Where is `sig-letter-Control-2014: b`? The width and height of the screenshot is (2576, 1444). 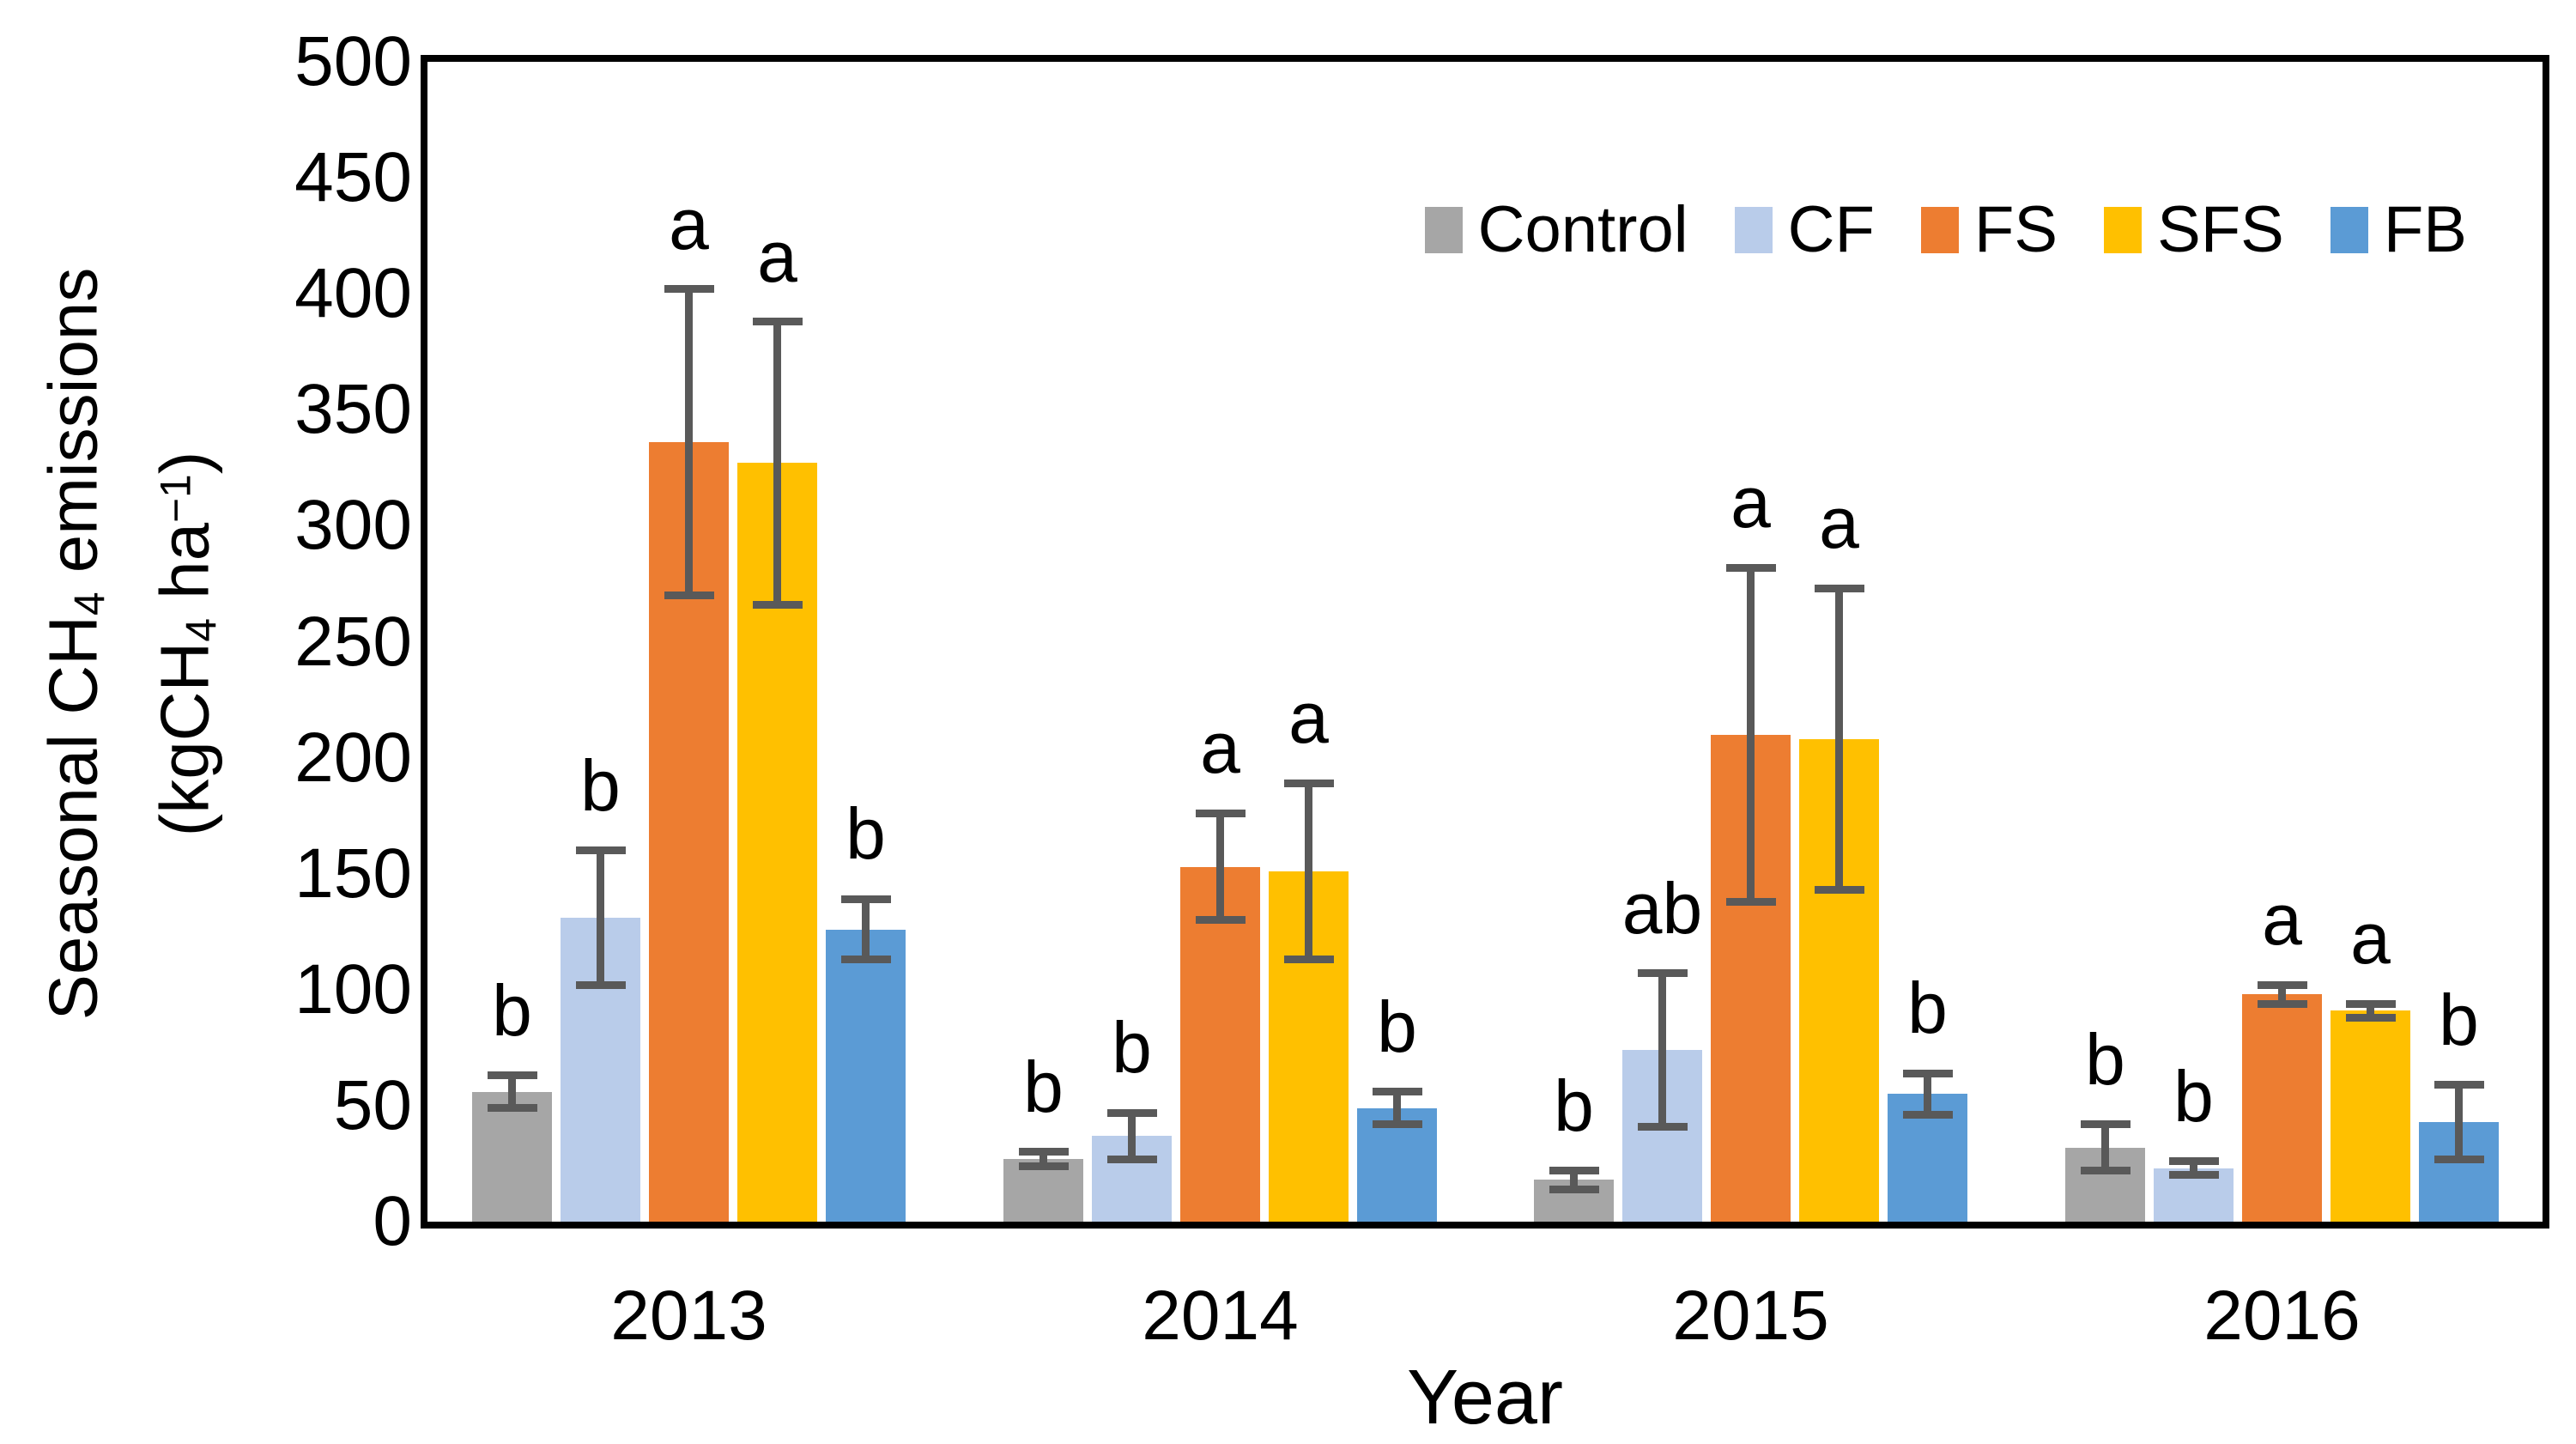 sig-letter-Control-2014: b is located at coordinates (1043, 1086).